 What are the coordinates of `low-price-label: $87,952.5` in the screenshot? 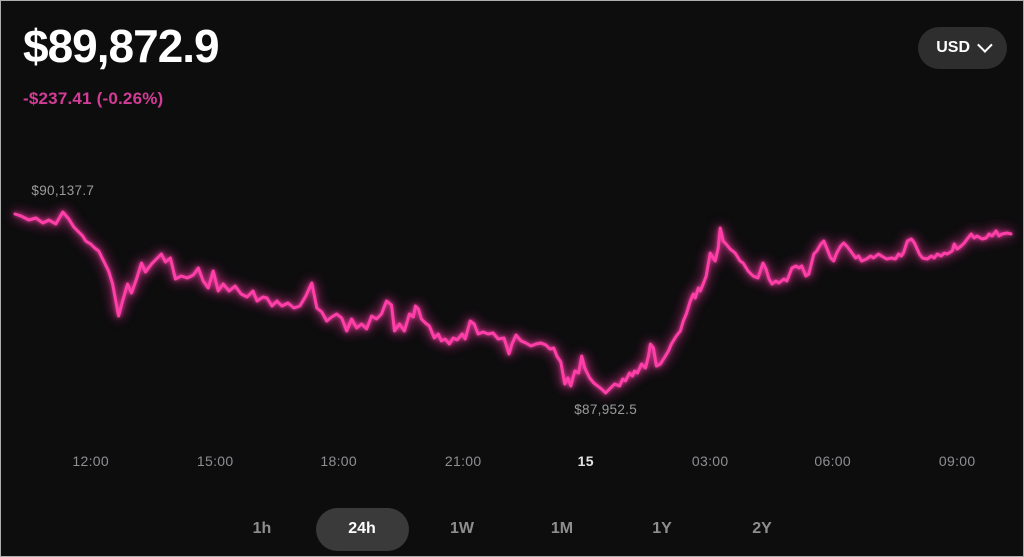 It's located at (606, 409).